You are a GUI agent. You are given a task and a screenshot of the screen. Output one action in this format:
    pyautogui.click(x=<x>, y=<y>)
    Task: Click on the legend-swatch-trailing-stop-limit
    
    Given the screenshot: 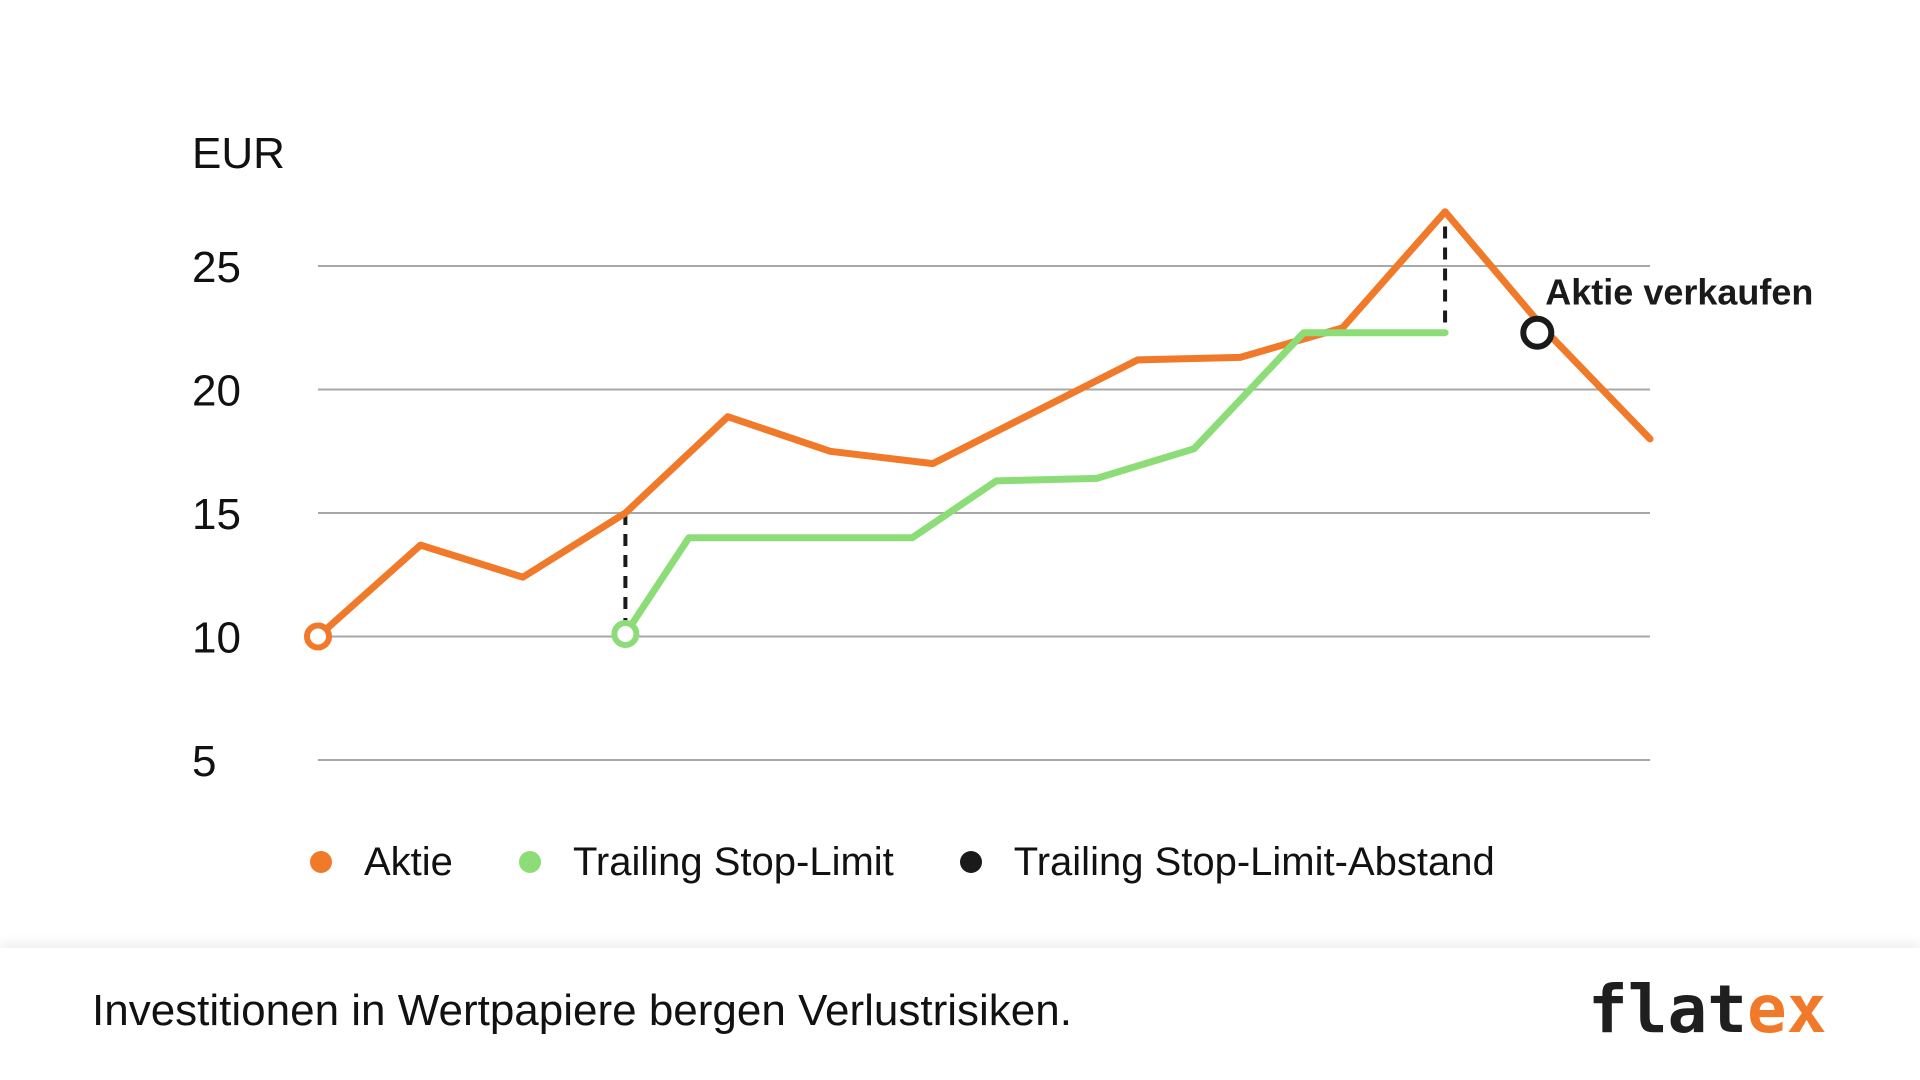 What is the action you would take?
    pyautogui.click(x=529, y=862)
    